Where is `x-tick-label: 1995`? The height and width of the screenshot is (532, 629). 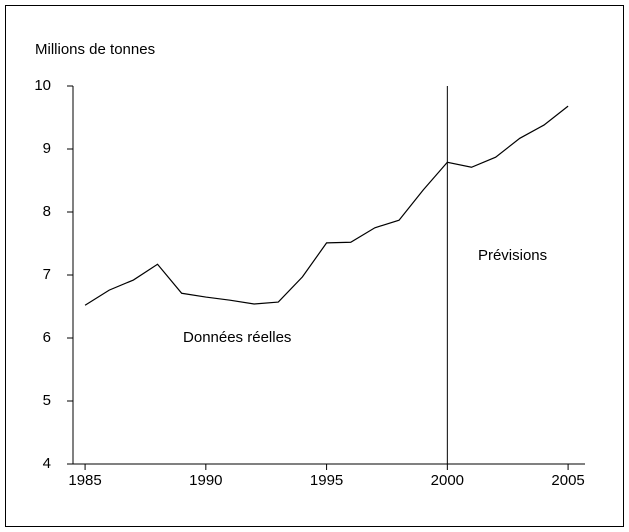
x-tick-label: 1995 is located at coordinates (326, 480).